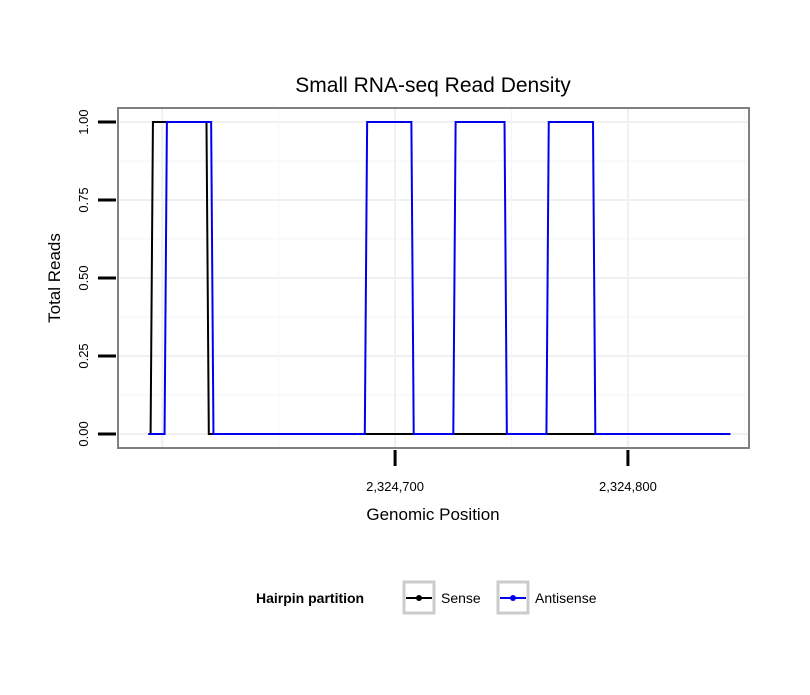  Describe the element at coordinates (395, 486) in the screenshot. I see `x-tick-label: 2,324,700` at that location.